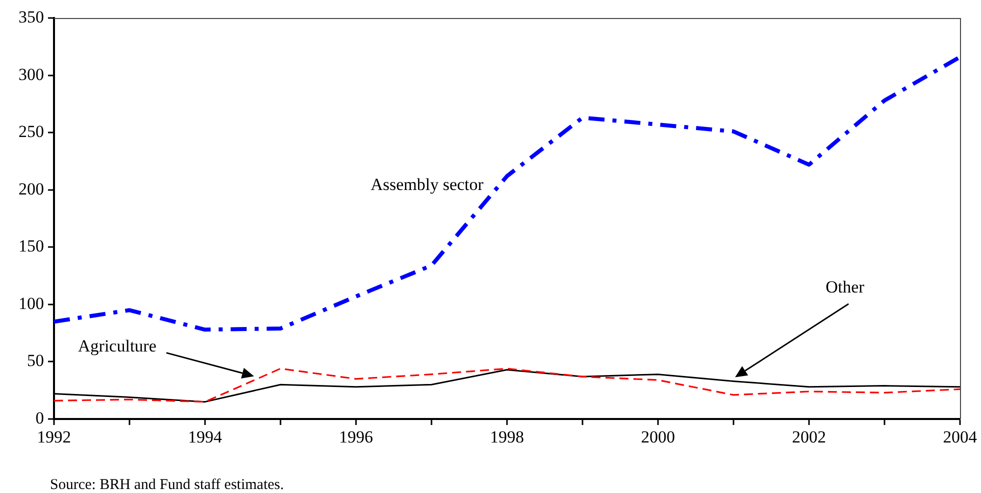 Image resolution: width=981 pixels, height=493 pixels. What do you see at coordinates (205, 437) in the screenshot?
I see `x-tick-label: 1994` at bounding box center [205, 437].